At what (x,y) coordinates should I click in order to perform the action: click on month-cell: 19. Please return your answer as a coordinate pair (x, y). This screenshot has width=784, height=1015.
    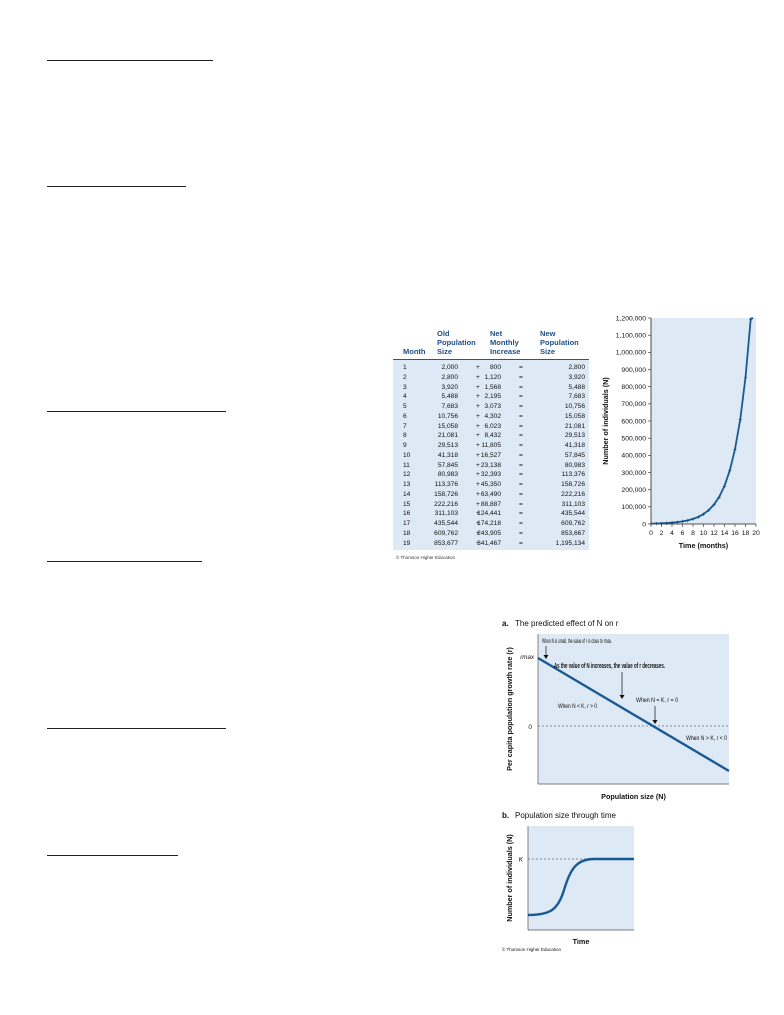
    Looking at the image, I should click on (407, 543).